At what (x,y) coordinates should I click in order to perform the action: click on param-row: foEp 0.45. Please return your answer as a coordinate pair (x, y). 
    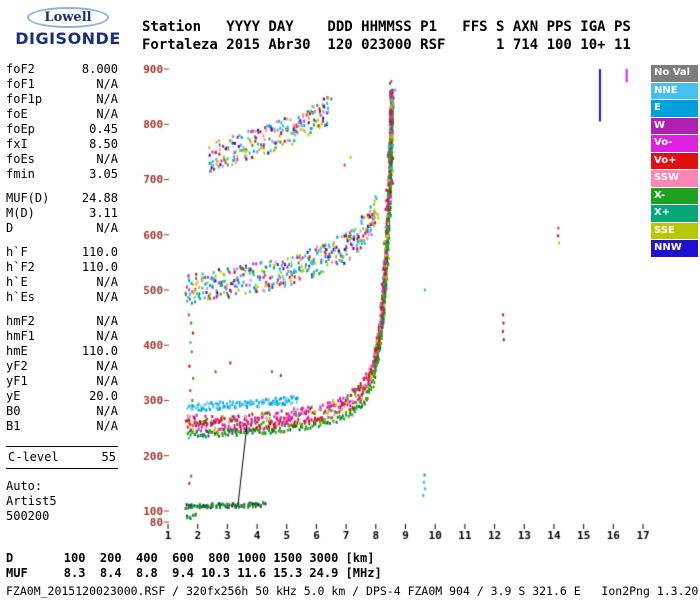
    Looking at the image, I should click on (62, 129).